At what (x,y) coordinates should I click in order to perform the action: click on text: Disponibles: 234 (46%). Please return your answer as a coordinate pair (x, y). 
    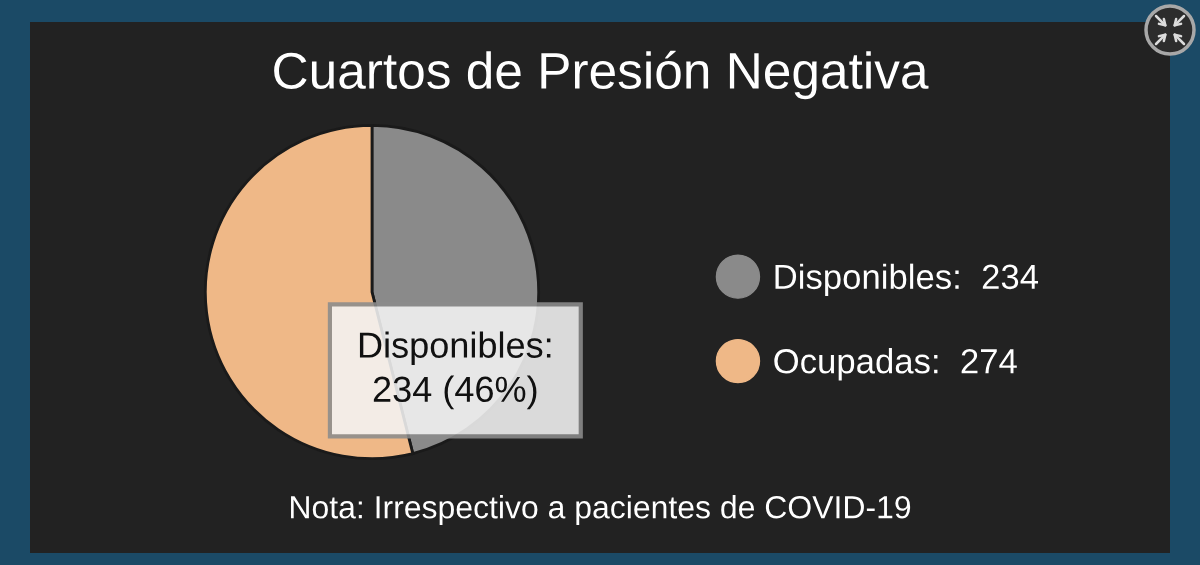
    Looking at the image, I should click on (455, 370).